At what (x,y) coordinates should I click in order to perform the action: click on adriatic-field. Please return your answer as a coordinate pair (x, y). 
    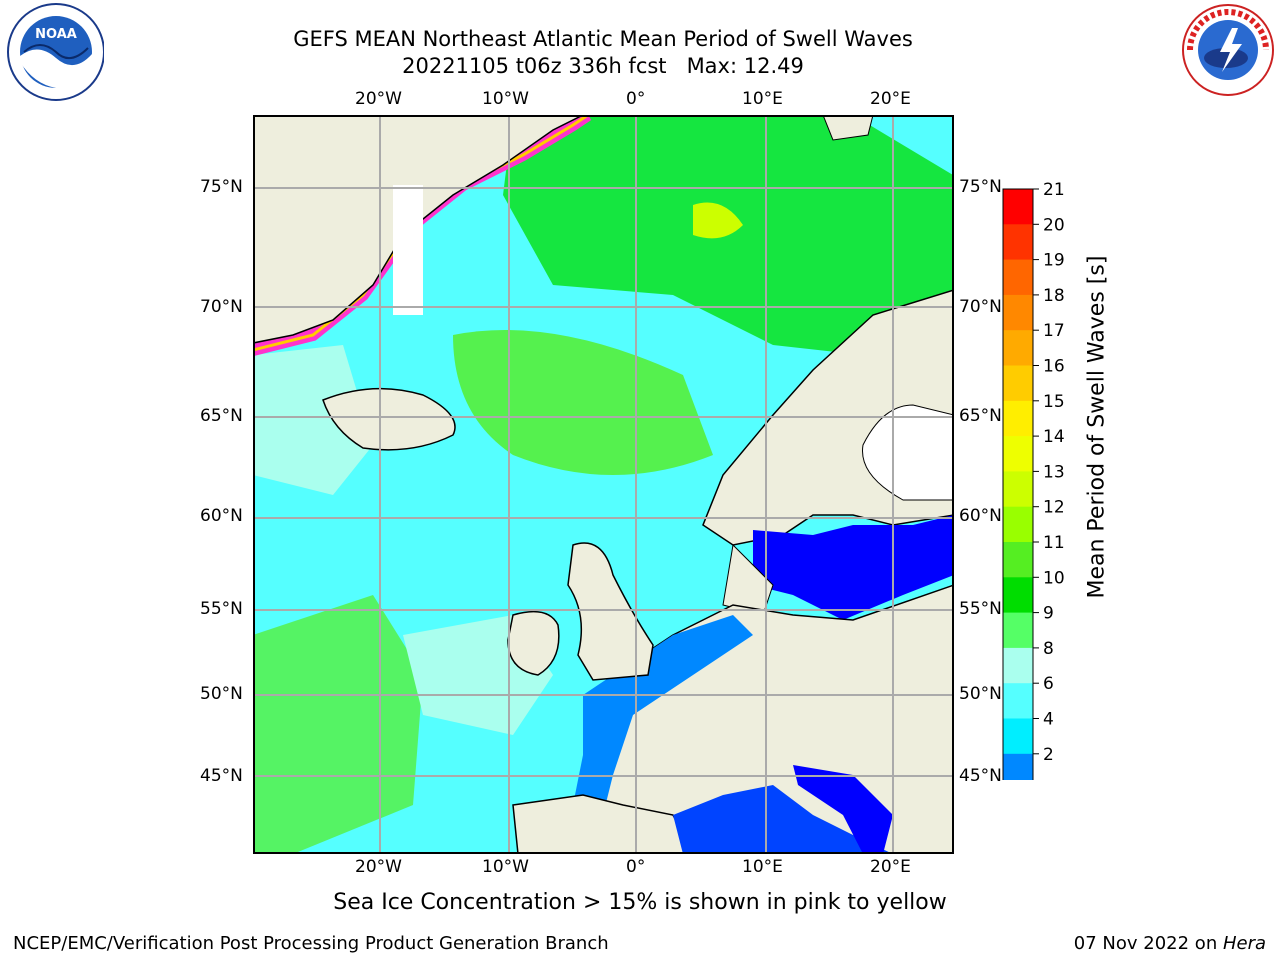
    Looking at the image, I should click on (843, 809).